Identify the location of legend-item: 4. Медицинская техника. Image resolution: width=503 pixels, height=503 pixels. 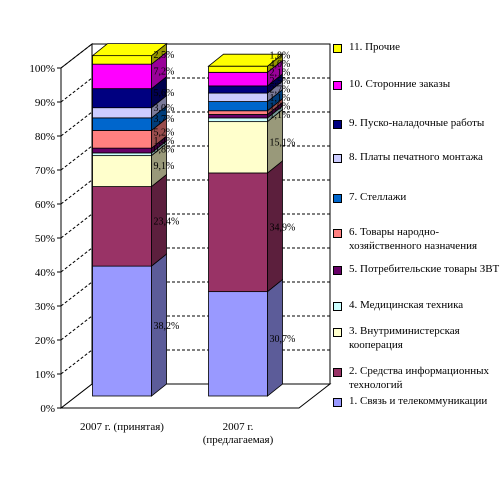
(417, 305).